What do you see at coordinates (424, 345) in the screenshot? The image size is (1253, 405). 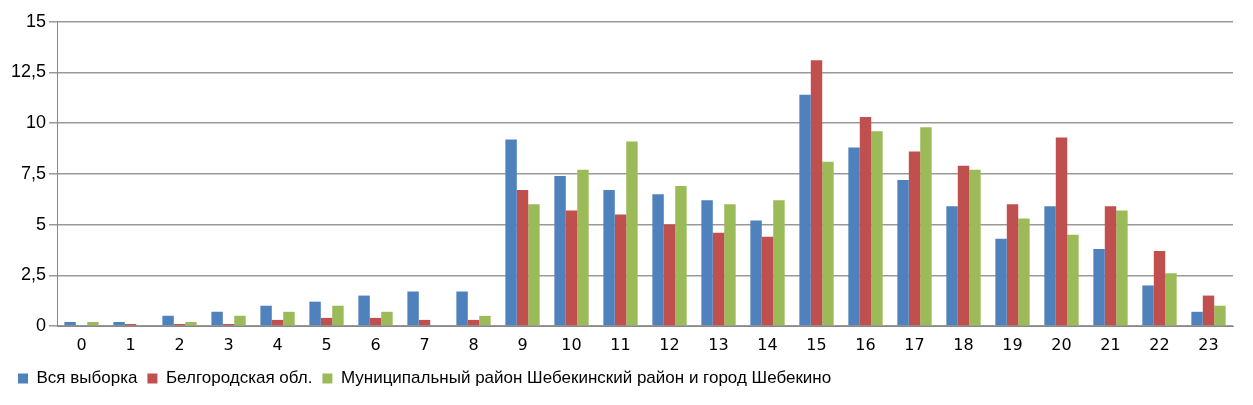 I see `x-tick-label: 7` at bounding box center [424, 345].